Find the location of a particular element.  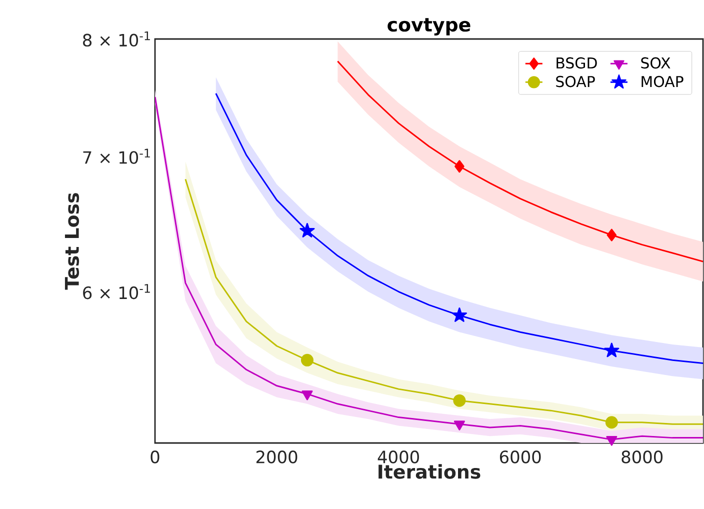

y-tick-label: 6 × 10$^{-1}$ is located at coordinates (116, 292).